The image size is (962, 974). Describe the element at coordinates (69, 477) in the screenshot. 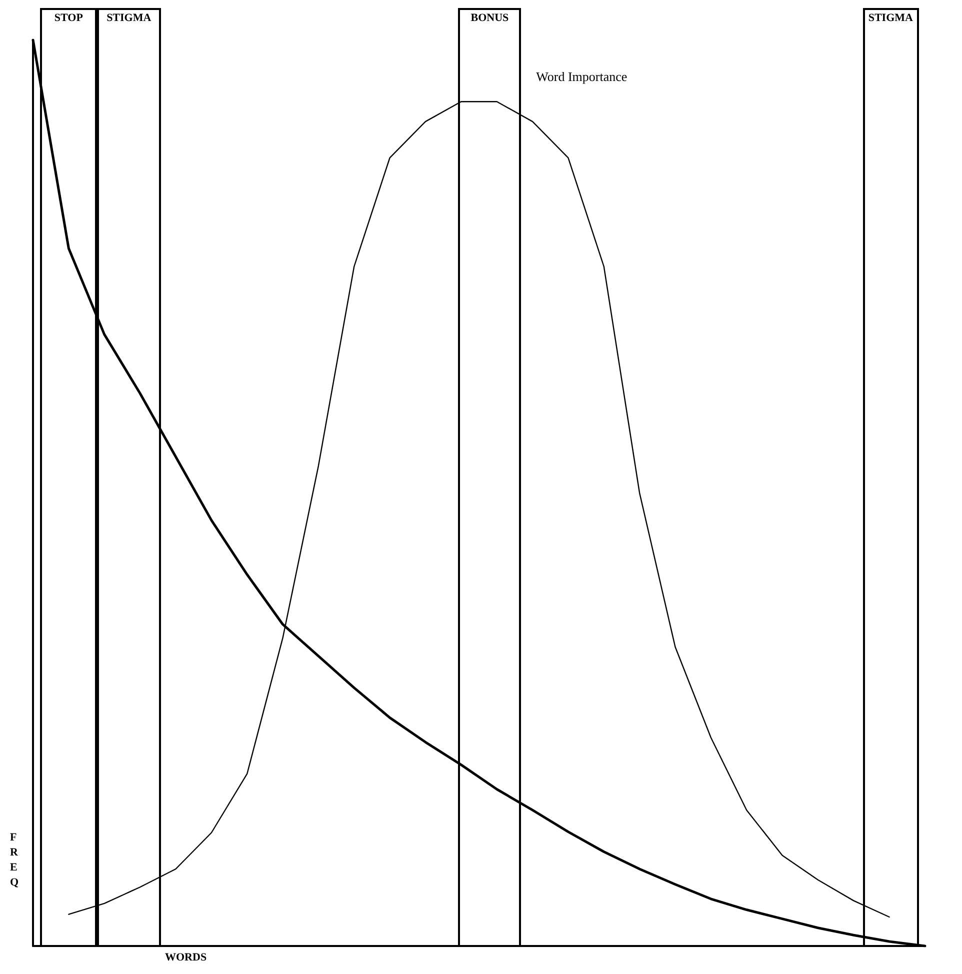

I see `tall-frame: STOP` at that location.